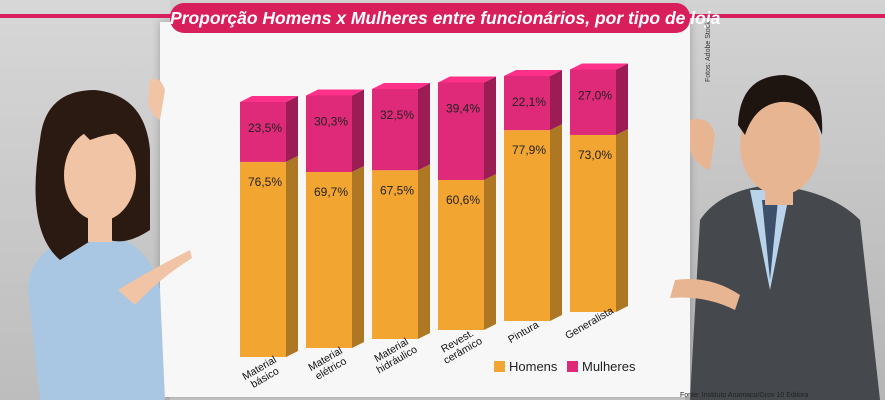 The height and width of the screenshot is (400, 885). Describe the element at coordinates (394, 355) in the screenshot. I see `category-label: Materialhidráulico` at that location.